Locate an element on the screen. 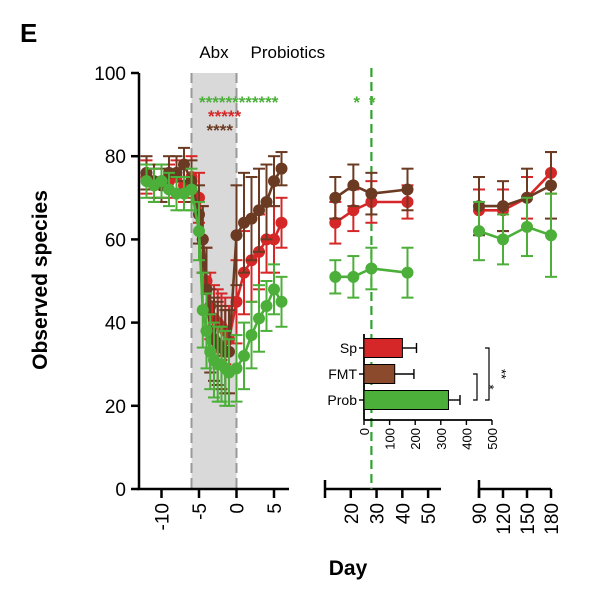  x-axis-label: Day is located at coordinates (348, 568).